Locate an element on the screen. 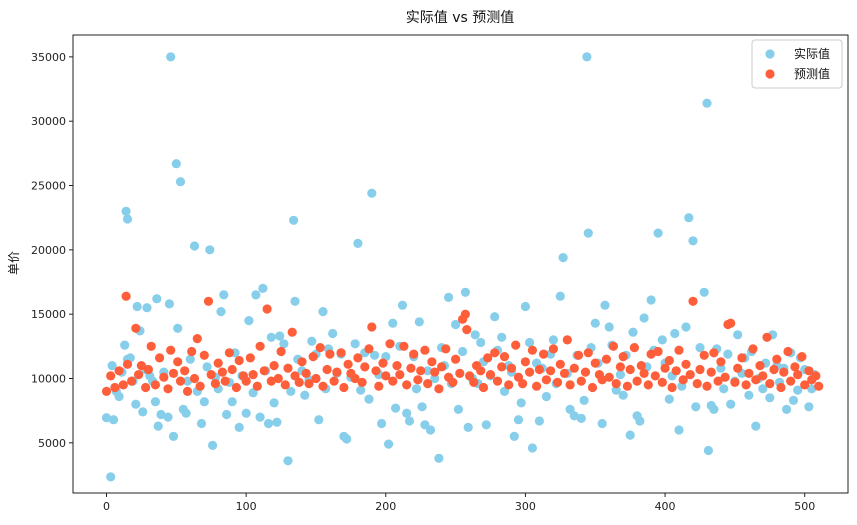 This screenshot has width=857, height=525. legend-label: 实际值 is located at coordinates (812, 53).